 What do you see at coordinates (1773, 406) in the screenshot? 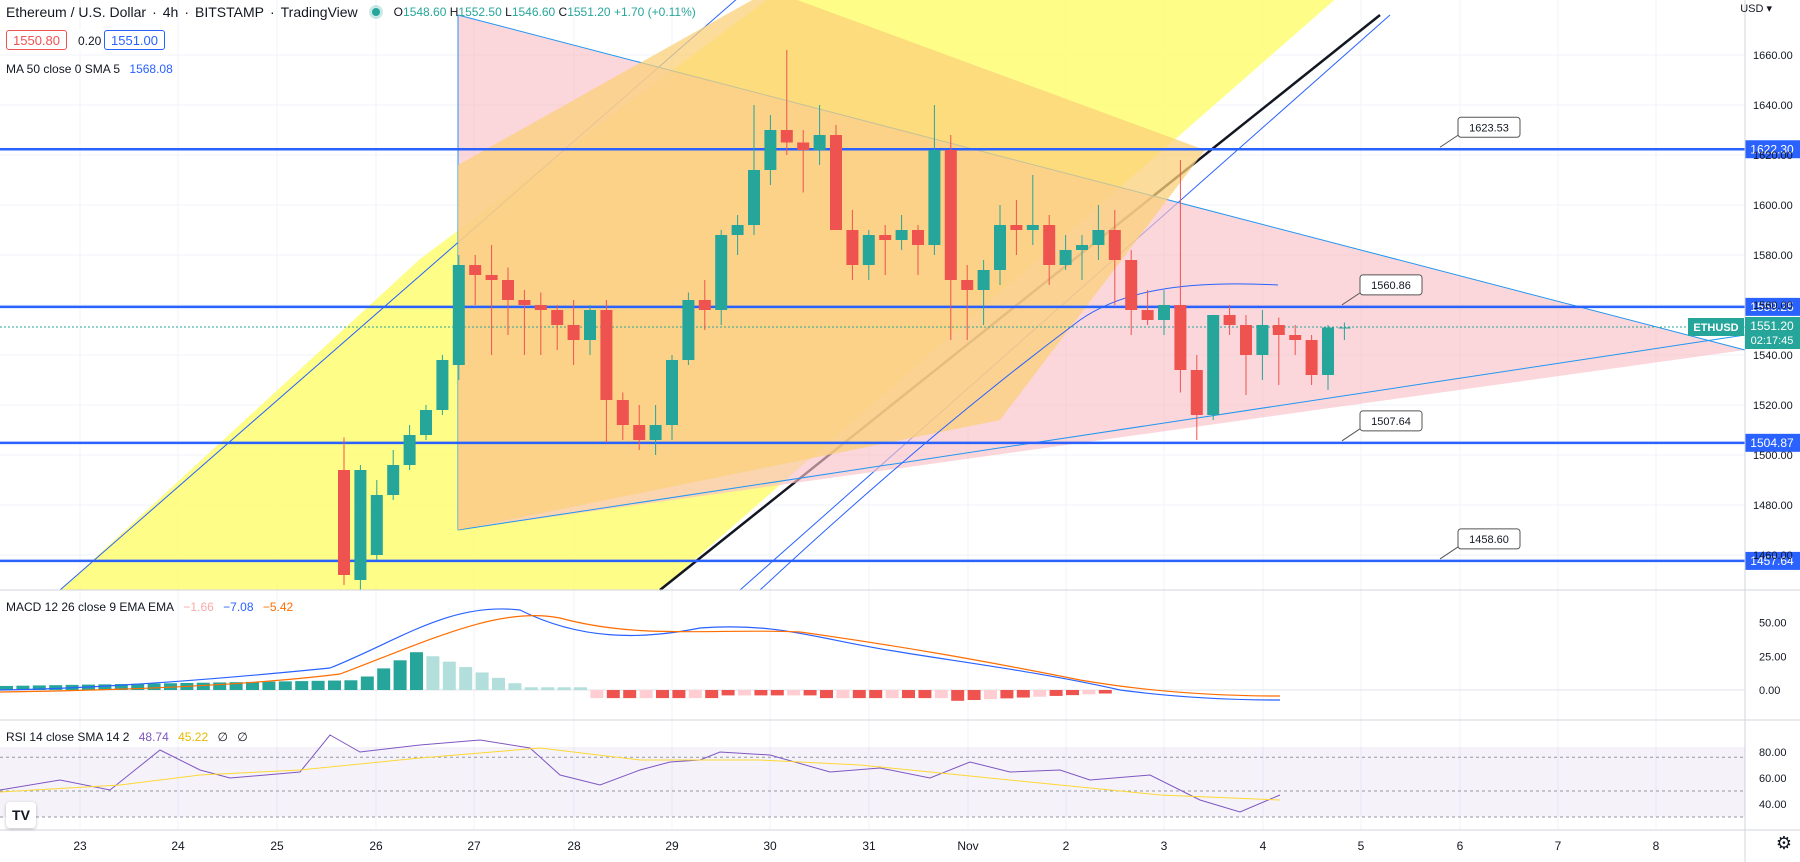
I see `price-tick-3: 1520.00` at bounding box center [1773, 406].